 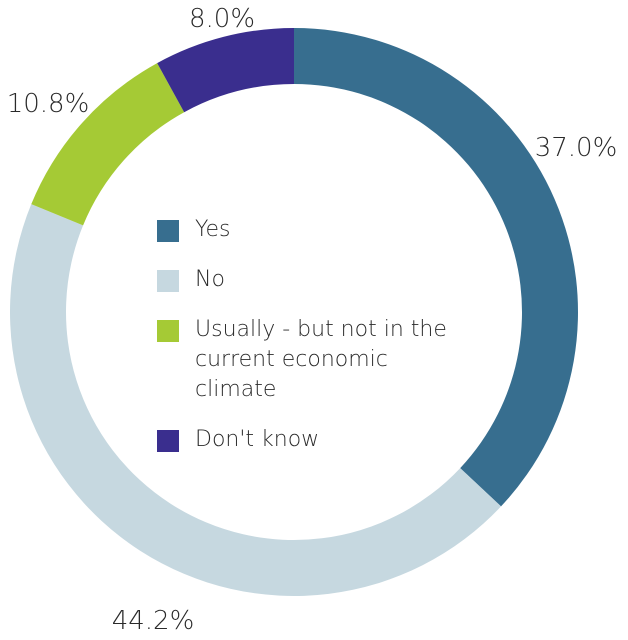 What do you see at coordinates (222, 19) in the screenshot?
I see `value-label-dont-know: 8.0%` at bounding box center [222, 19].